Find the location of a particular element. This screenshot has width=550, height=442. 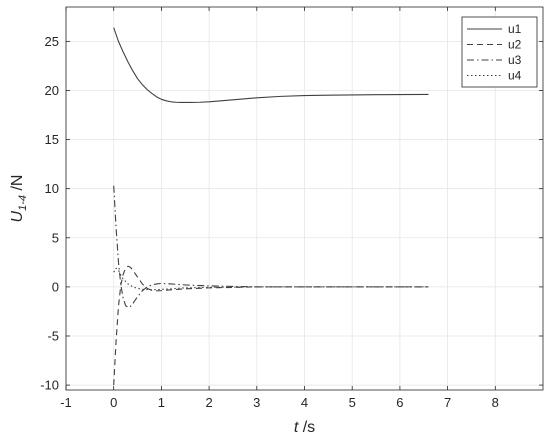

y-axis-label-symbol: U is located at coordinates (17, 216).